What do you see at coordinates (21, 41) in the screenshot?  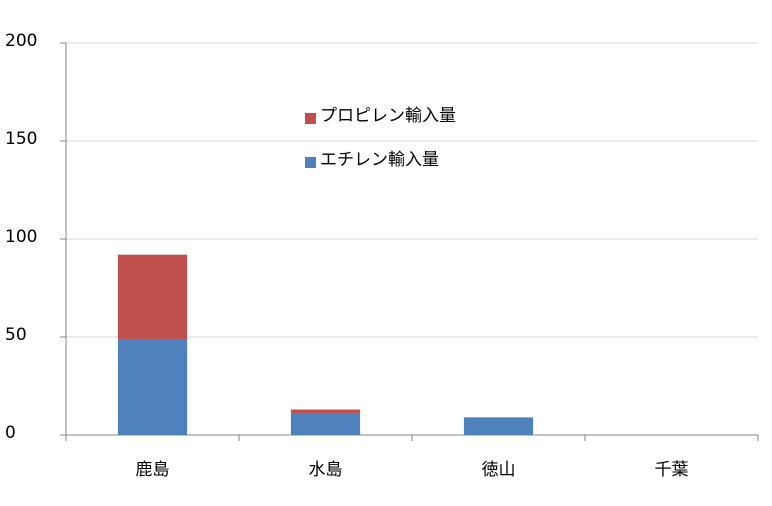 I see `y-tick-label: 200` at bounding box center [21, 41].